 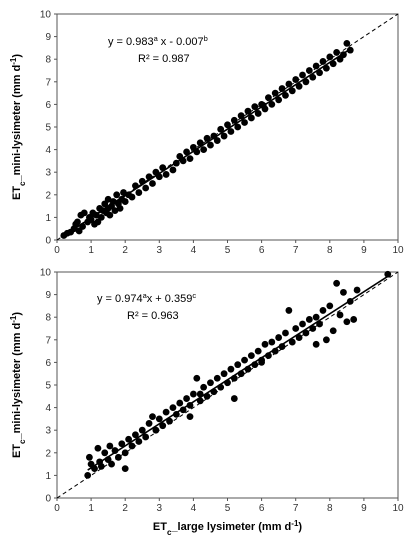 What do you see at coordinates (48, 128) in the screenshot?
I see `y-tick-label: 5` at bounding box center [48, 128].